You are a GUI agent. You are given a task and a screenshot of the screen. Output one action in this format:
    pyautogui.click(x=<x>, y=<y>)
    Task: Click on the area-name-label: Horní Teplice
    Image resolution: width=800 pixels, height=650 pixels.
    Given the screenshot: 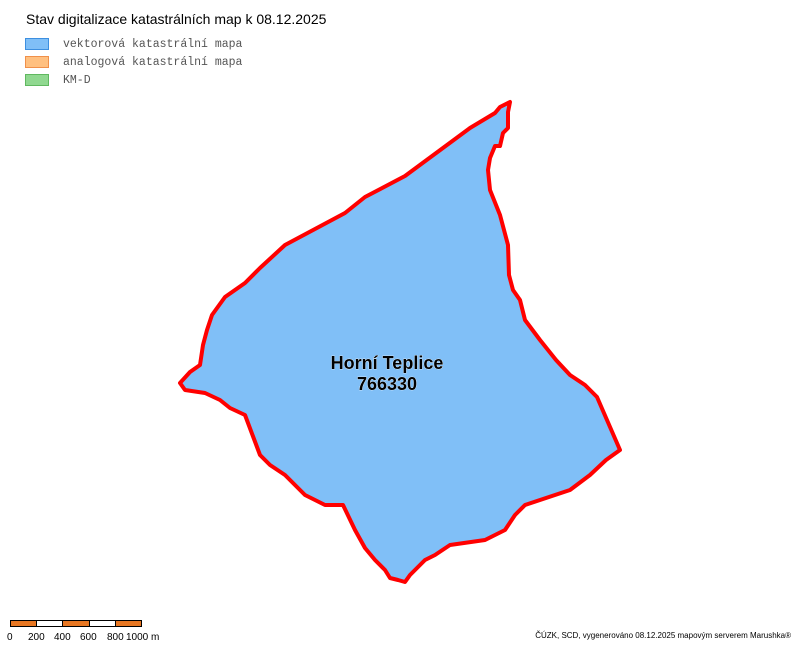 What is the action you would take?
    pyautogui.click(x=387, y=363)
    